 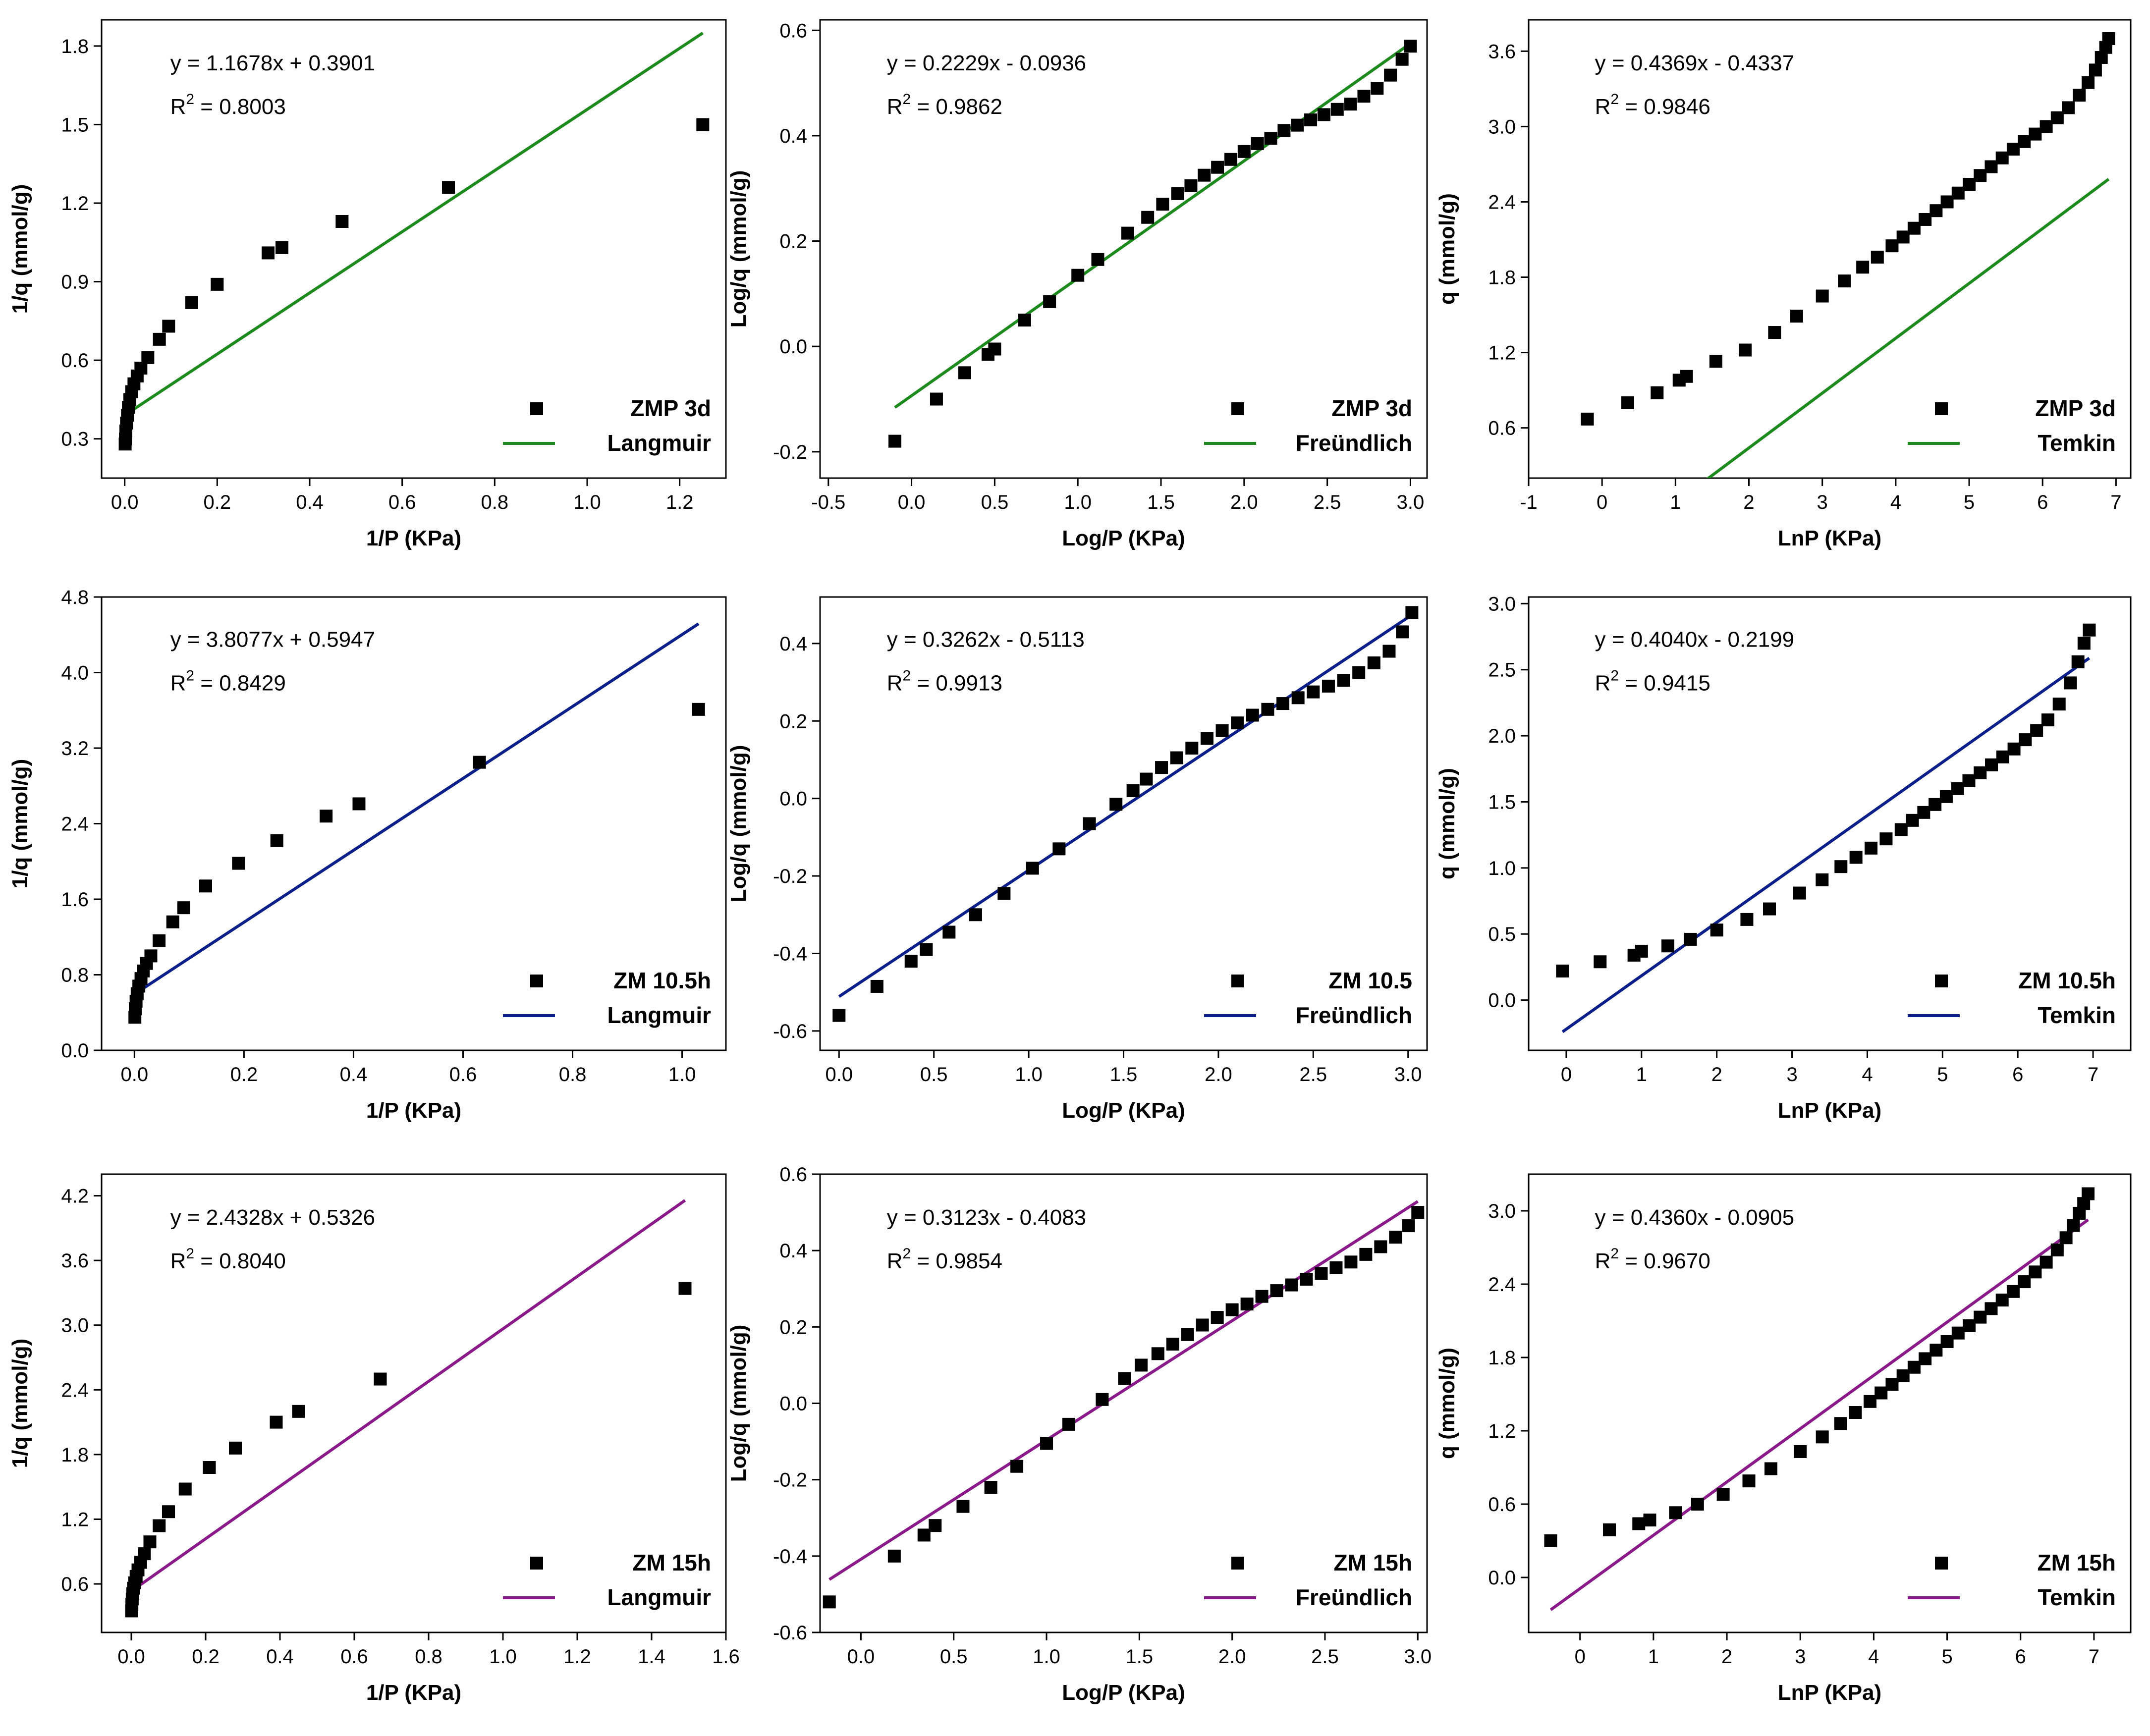 What do you see at coordinates (1726, 1657) in the screenshot?
I see `x-tick-label: 2` at bounding box center [1726, 1657].